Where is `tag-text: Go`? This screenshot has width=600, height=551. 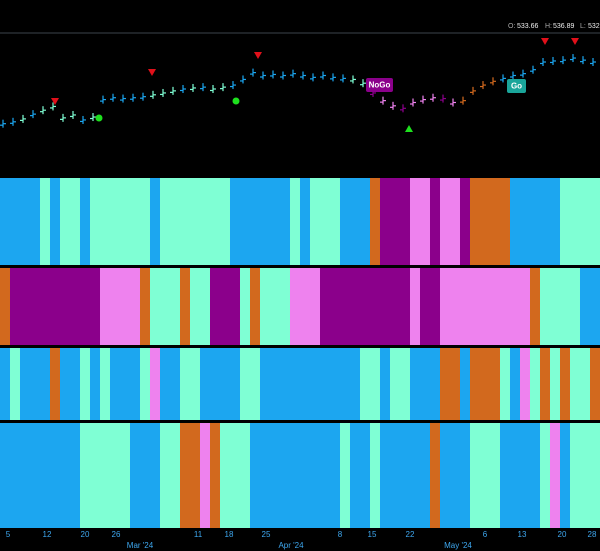
tag-text: Go is located at coordinates (516, 86).